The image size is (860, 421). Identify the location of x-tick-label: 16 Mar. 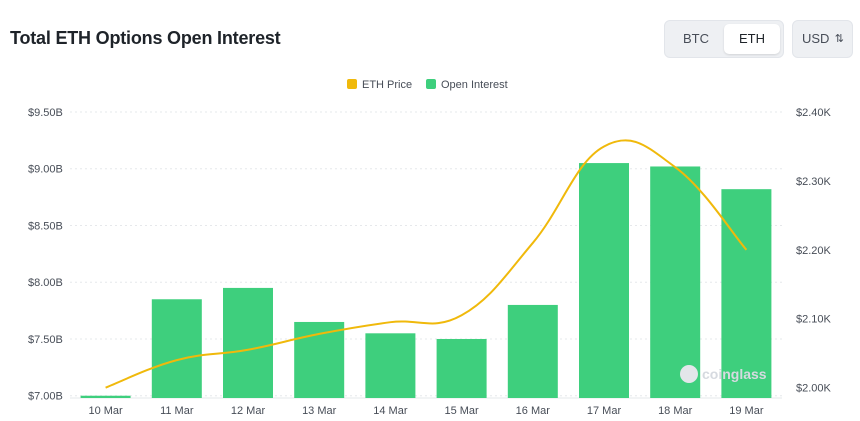
(533, 411).